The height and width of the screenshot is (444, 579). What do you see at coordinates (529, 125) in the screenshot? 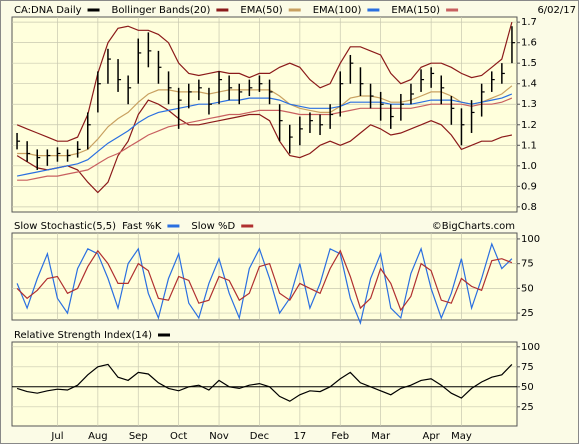
I see `y-tick-label: 1.2` at bounding box center [529, 125].